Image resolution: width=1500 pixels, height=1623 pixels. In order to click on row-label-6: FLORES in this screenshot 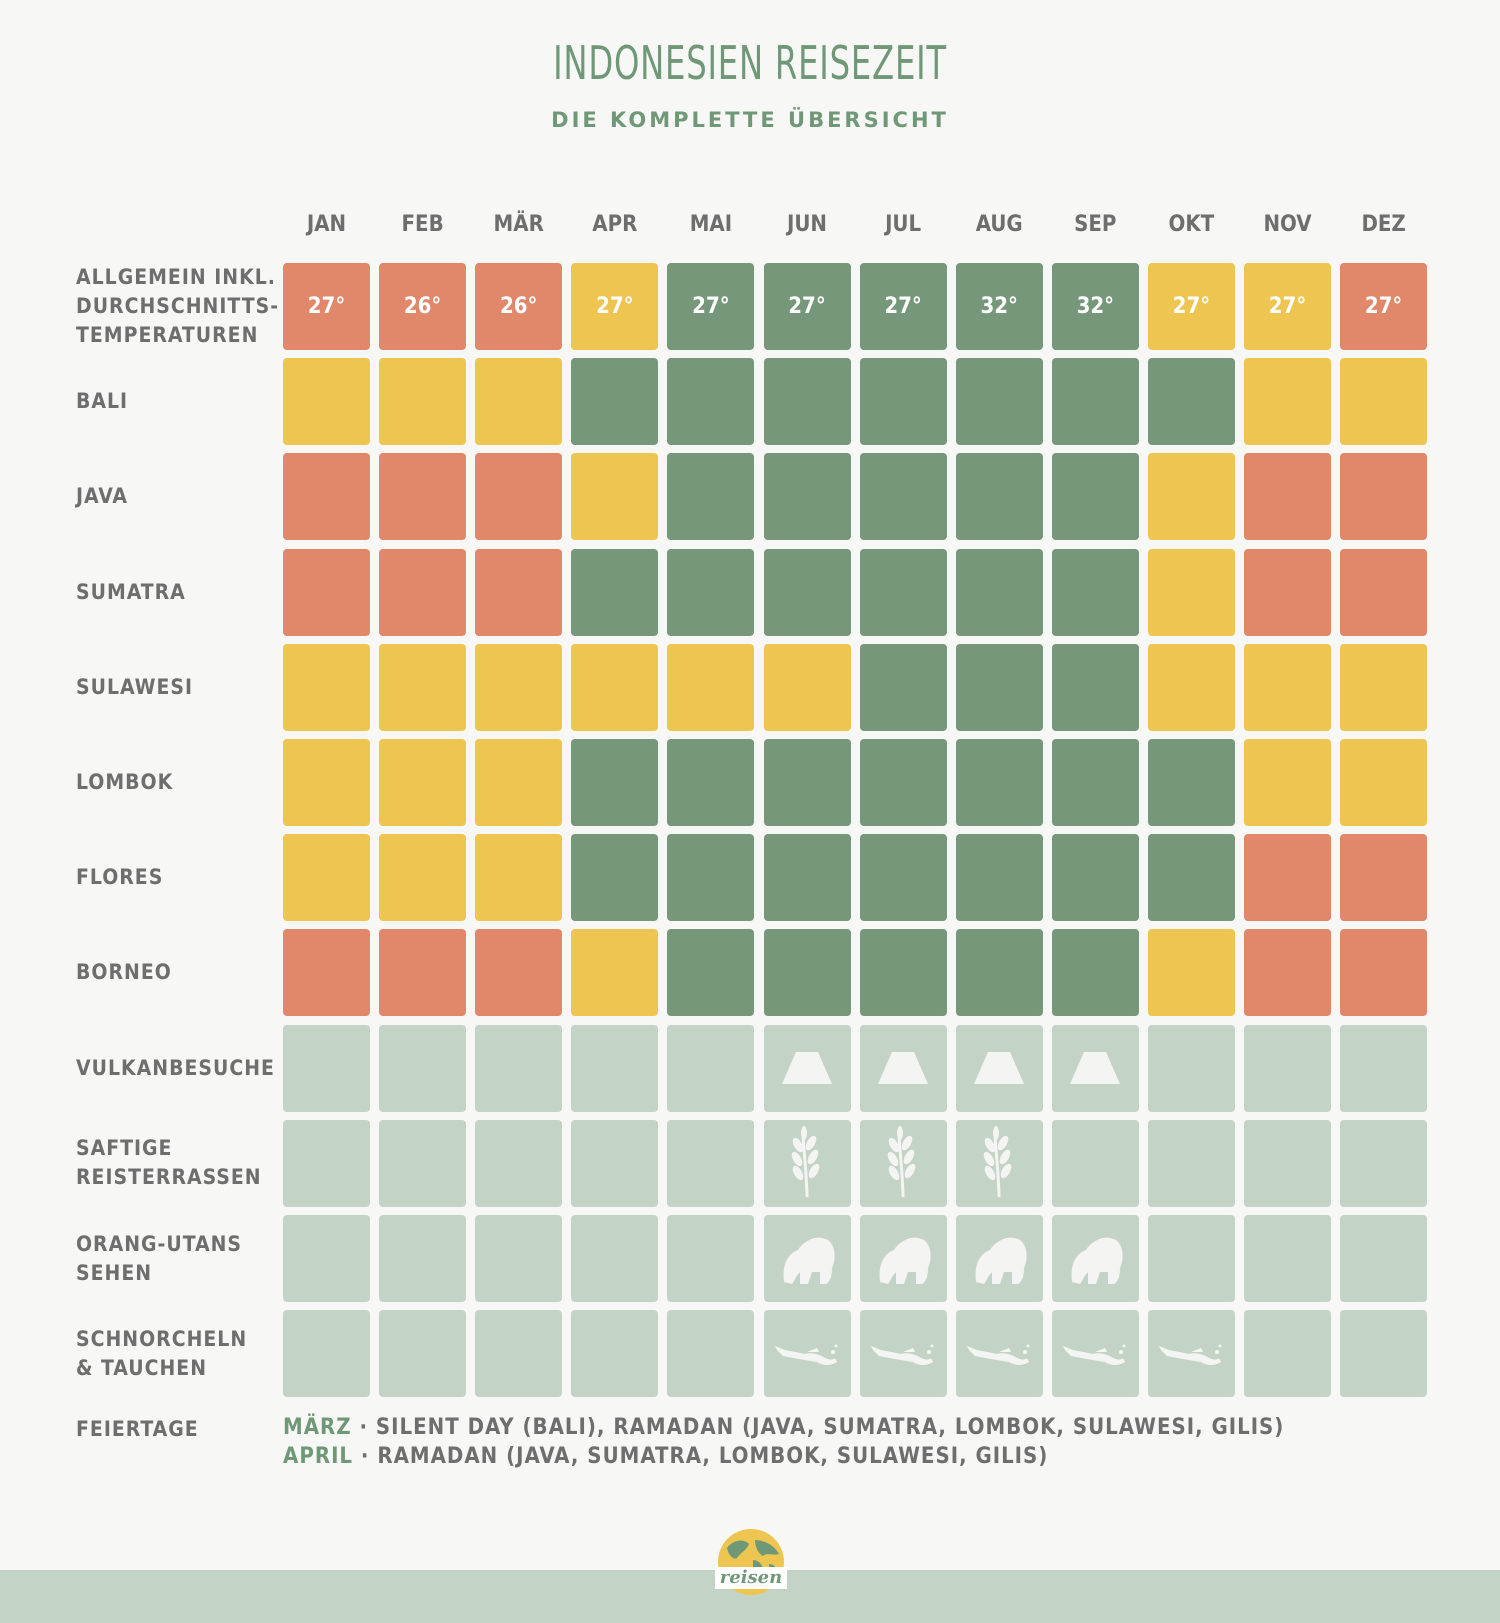, I will do `click(119, 877)`.